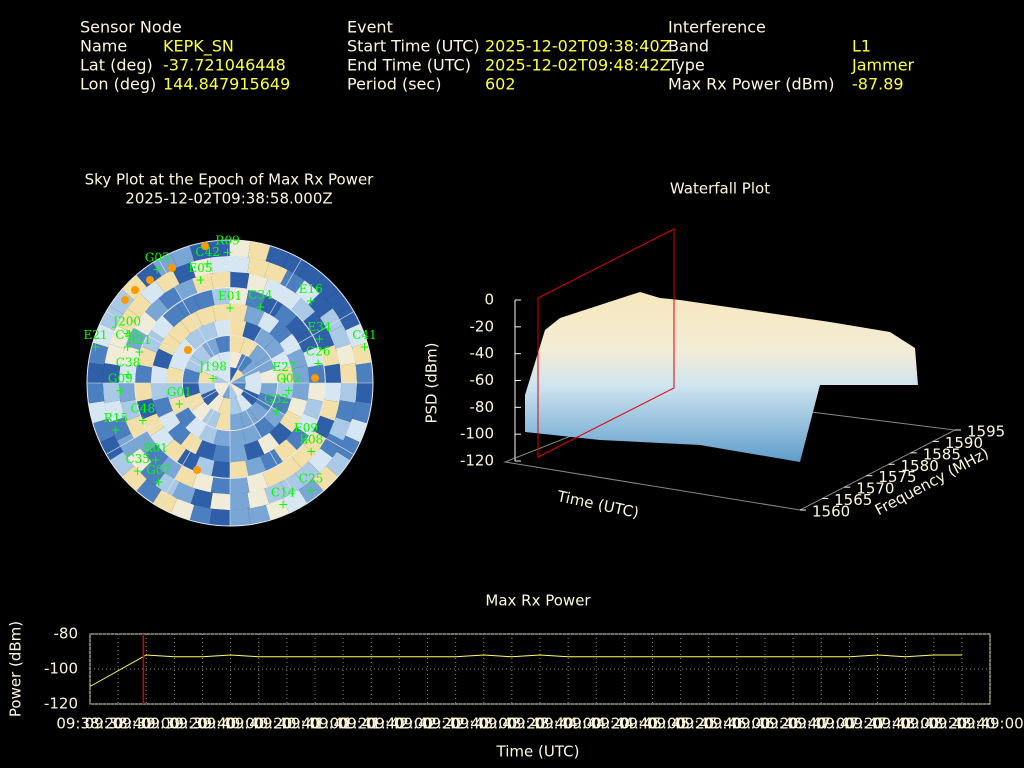 The height and width of the screenshot is (768, 1024). I want to click on x-tick-label: 09:46:00, so click(736, 724).